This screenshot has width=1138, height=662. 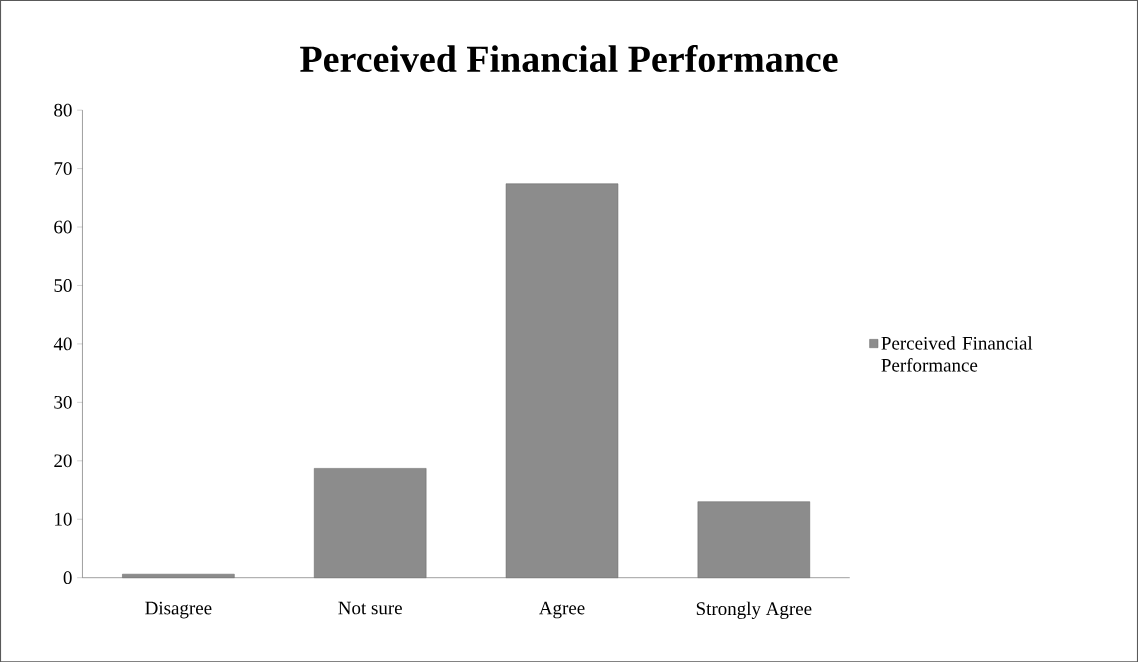 What do you see at coordinates (63, 519) in the screenshot?
I see `y-tick-label: 10` at bounding box center [63, 519].